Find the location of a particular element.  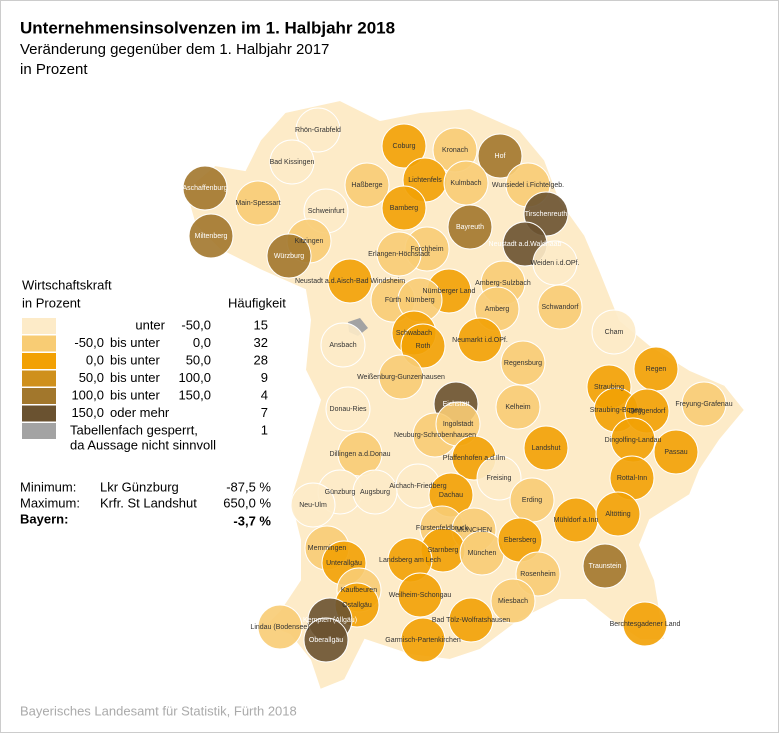

region-label: Bad Tölz-Wolfratshausen is located at coordinates (471, 620).